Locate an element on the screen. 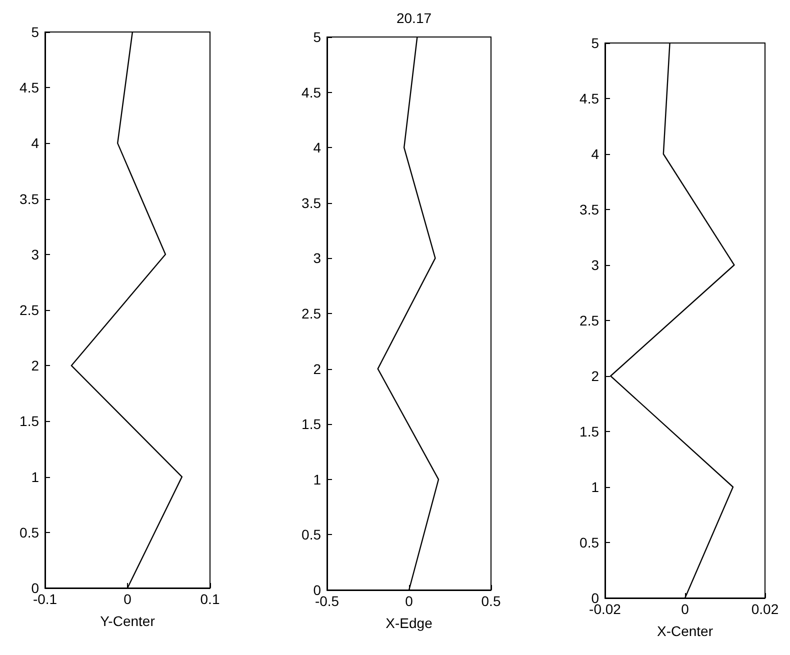  y-tick-label: 0 is located at coordinates (35, 588).